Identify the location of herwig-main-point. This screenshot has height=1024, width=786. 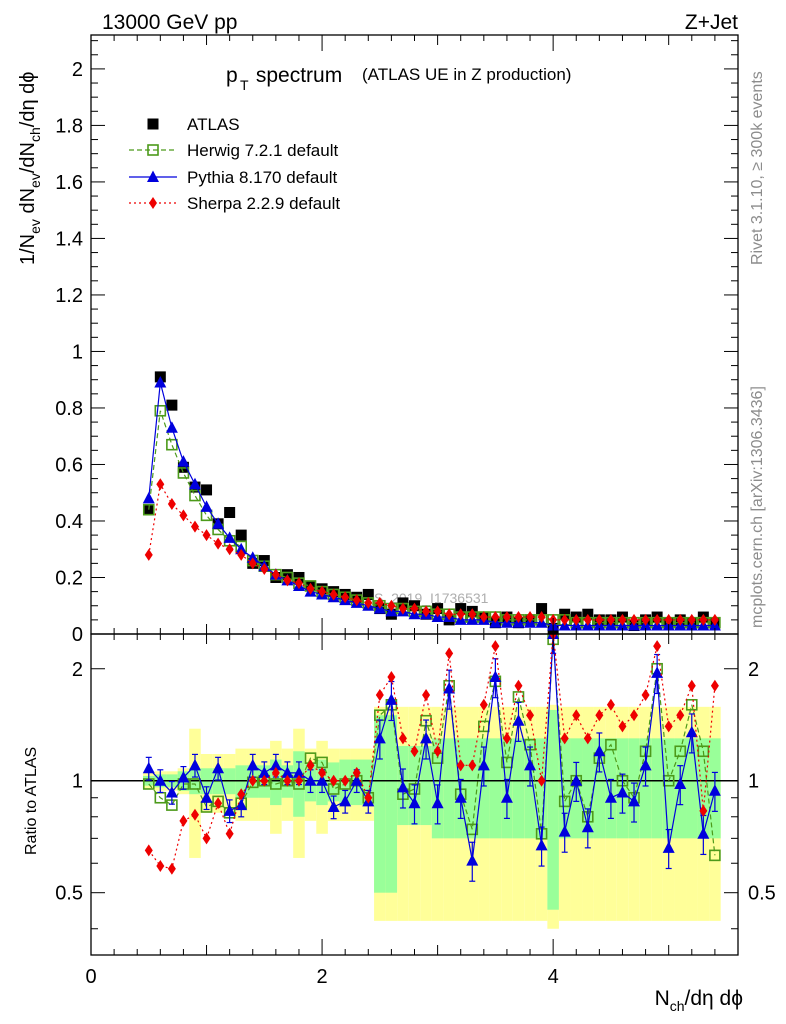
(148, 509).